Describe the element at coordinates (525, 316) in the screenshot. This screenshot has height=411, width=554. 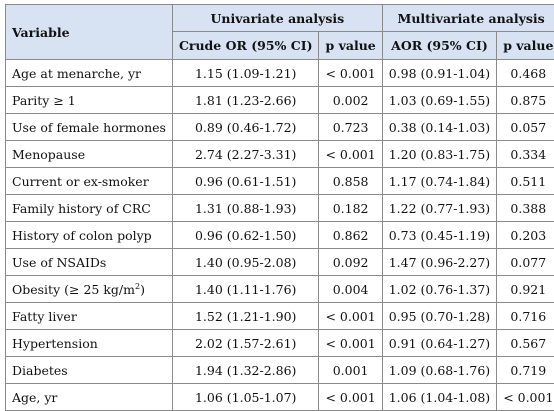
I see `cell-p-value-multivariate: 0.716` at that location.